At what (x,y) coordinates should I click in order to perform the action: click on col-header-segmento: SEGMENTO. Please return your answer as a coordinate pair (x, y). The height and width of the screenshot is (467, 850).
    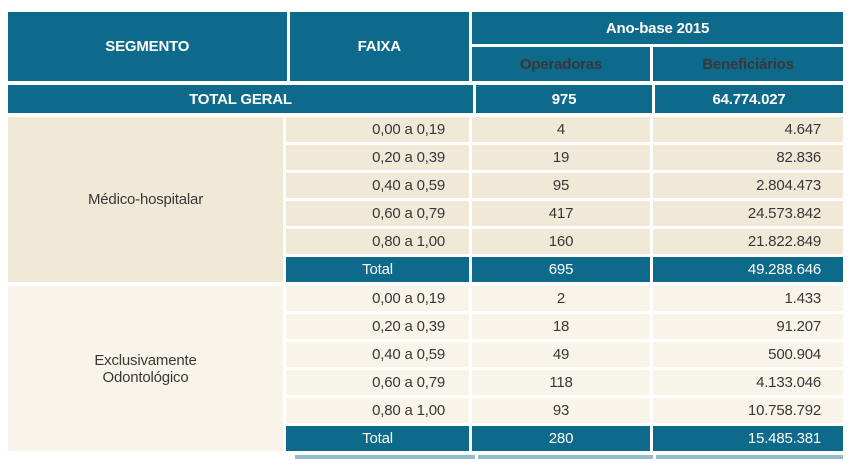
    Looking at the image, I should click on (147, 46).